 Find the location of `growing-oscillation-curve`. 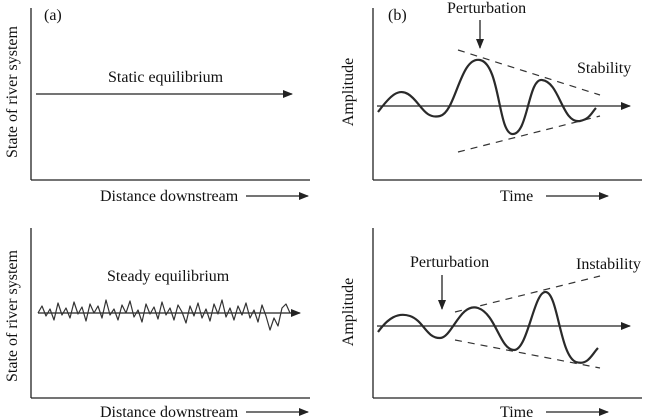

growing-oscillation-curve is located at coordinates (488, 327).